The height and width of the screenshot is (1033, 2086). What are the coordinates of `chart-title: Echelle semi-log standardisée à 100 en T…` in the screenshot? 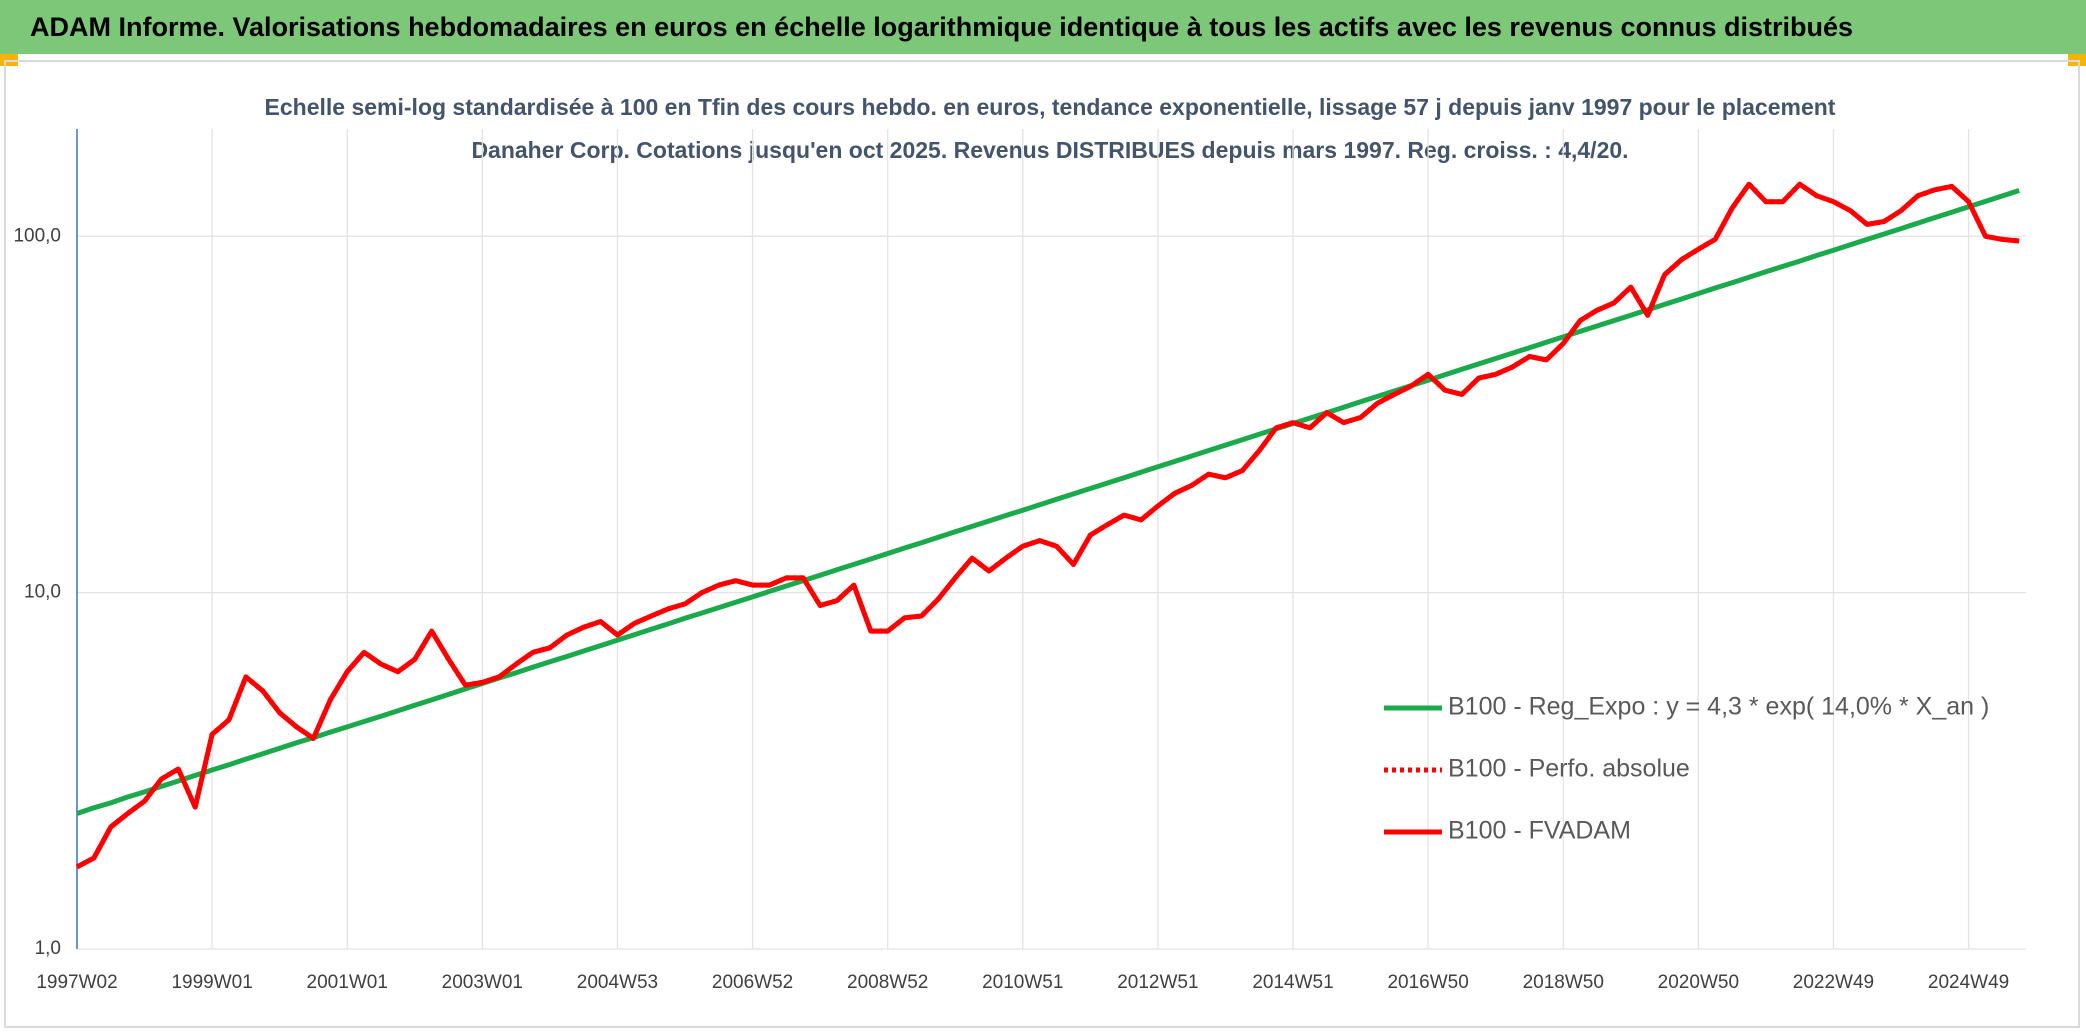 It's located at (1050, 128).